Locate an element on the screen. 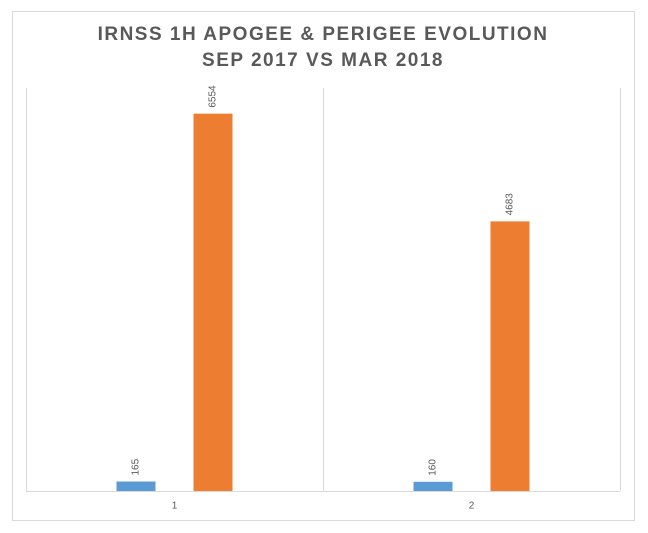  data-label: 4683 is located at coordinates (510, 204).